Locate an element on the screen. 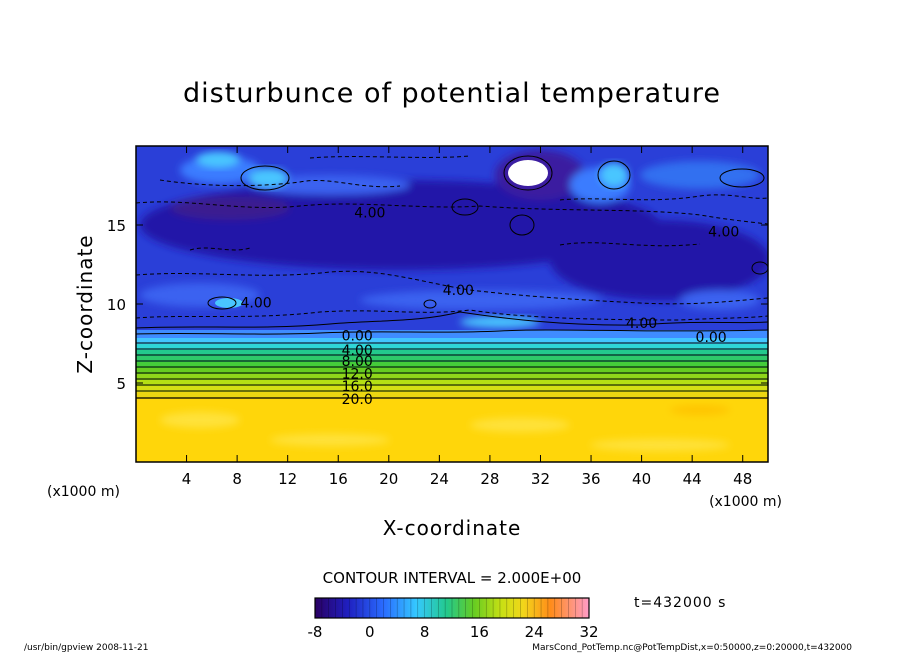 This screenshot has width=904, height=654. colorbar-tick-label: -8 is located at coordinates (315, 632).